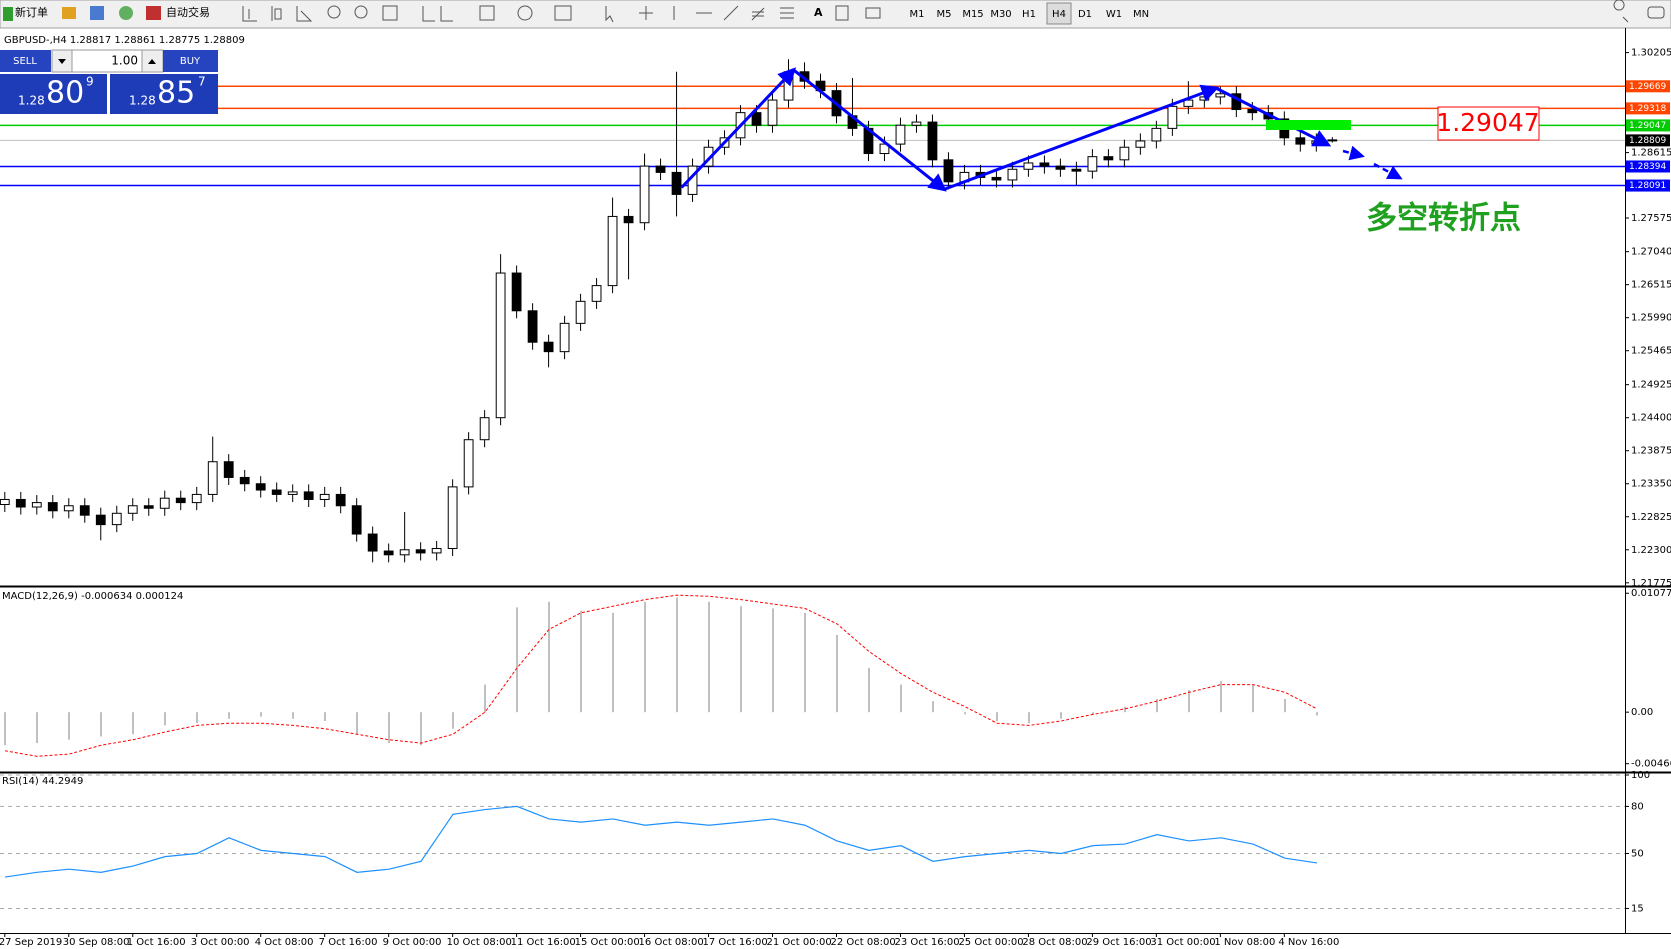 The height and width of the screenshot is (949, 1671). Describe the element at coordinates (31, 942) in the screenshot. I see `x-tick-label: 27 Sep 2019` at that location.